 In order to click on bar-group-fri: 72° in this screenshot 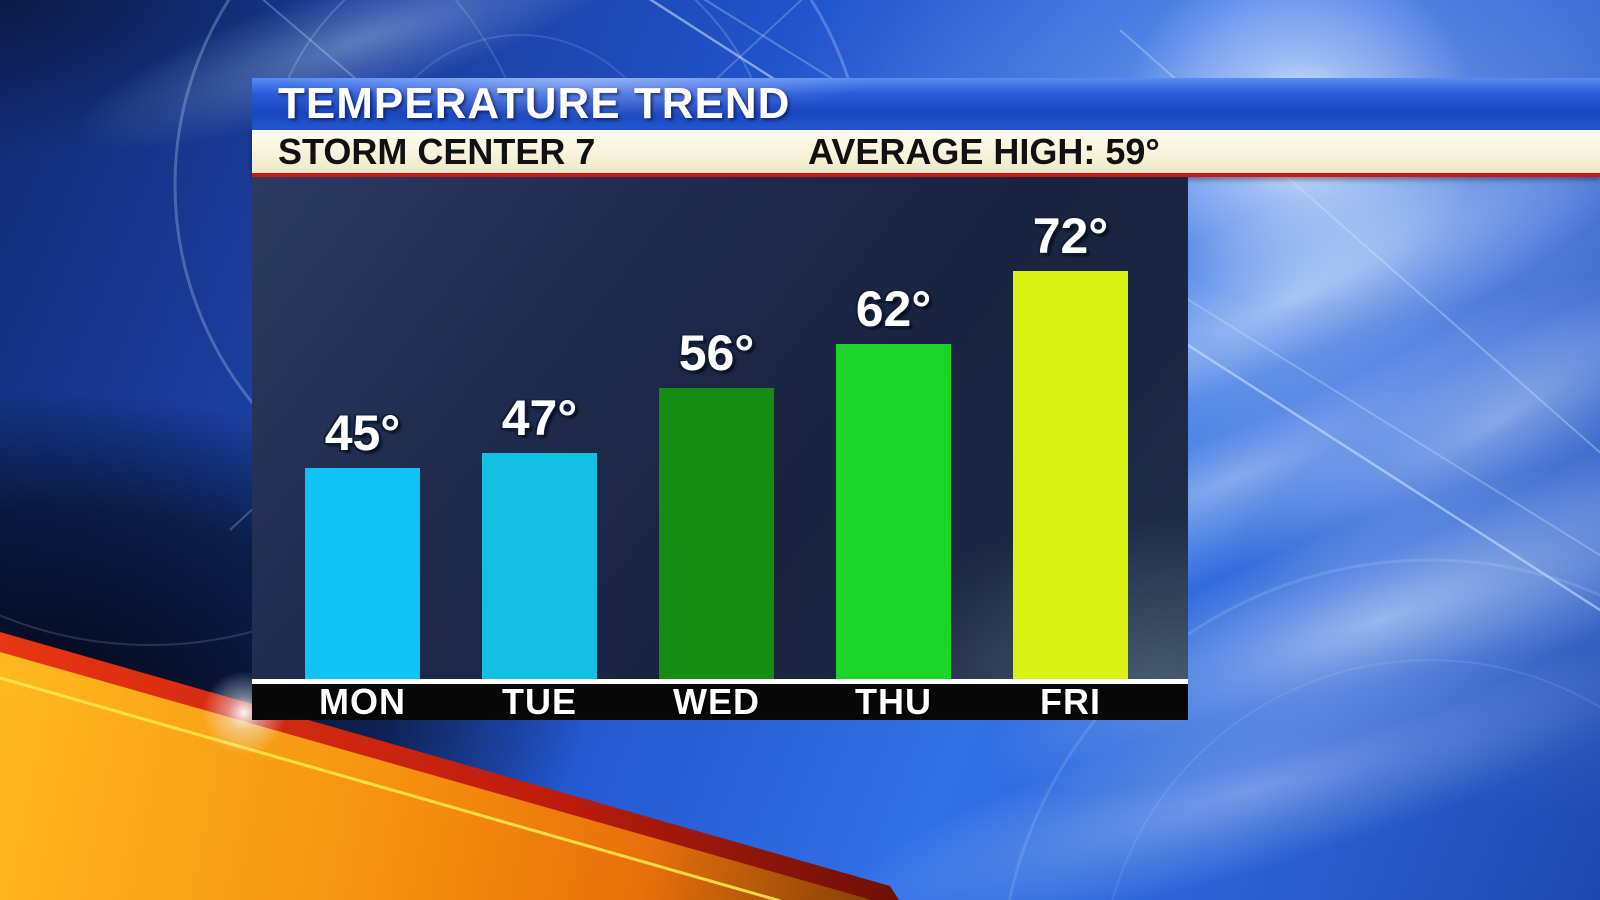, I will do `click(1070, 428)`.